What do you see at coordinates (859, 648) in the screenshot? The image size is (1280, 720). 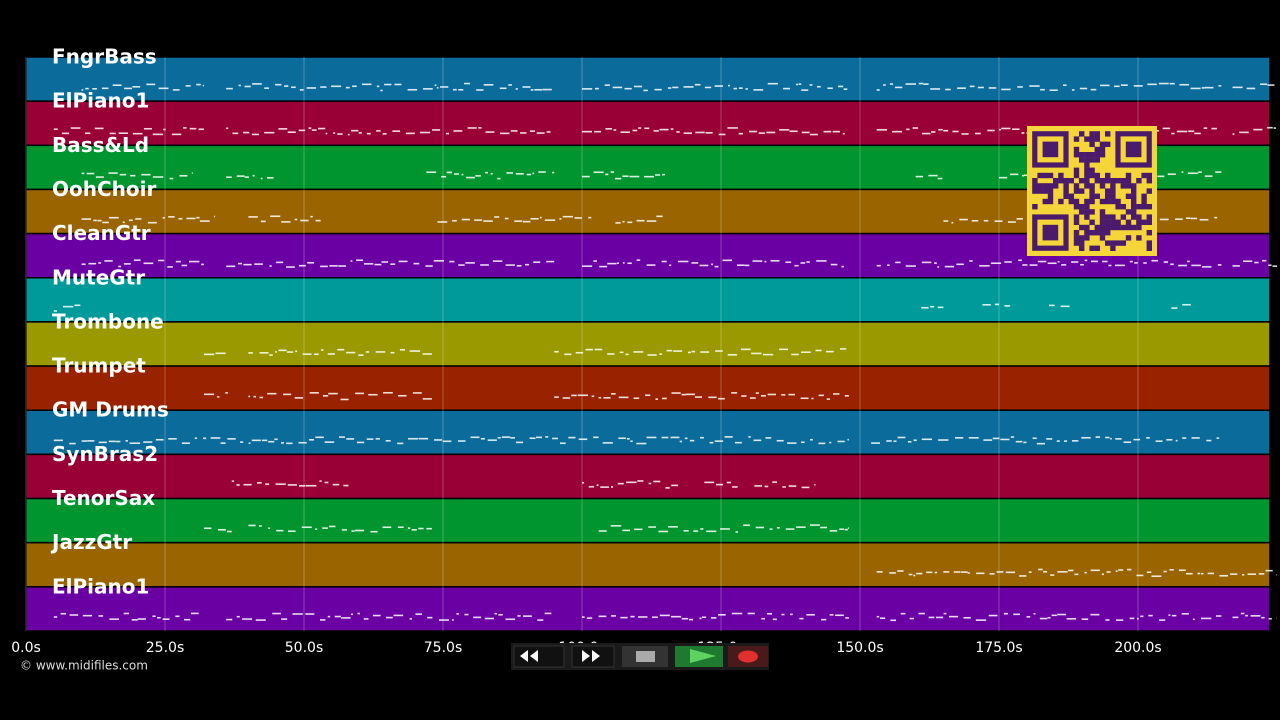 I see `time-label: 150.0s` at bounding box center [859, 648].